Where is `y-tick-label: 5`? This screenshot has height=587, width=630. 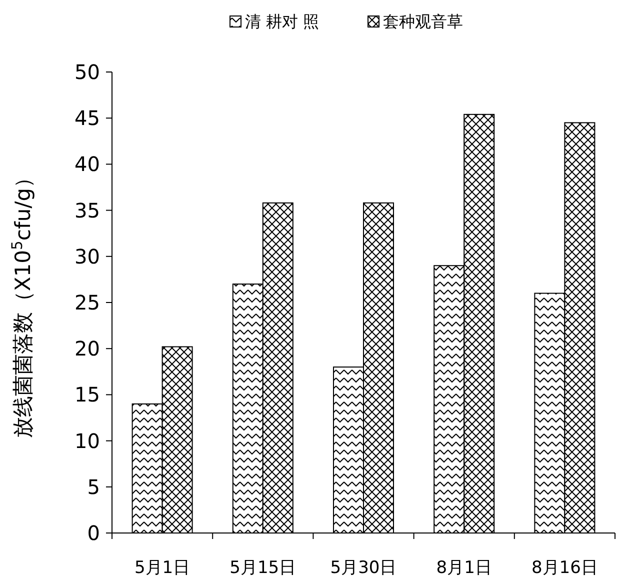
y-tick-label: 5 is located at coordinates (93, 486).